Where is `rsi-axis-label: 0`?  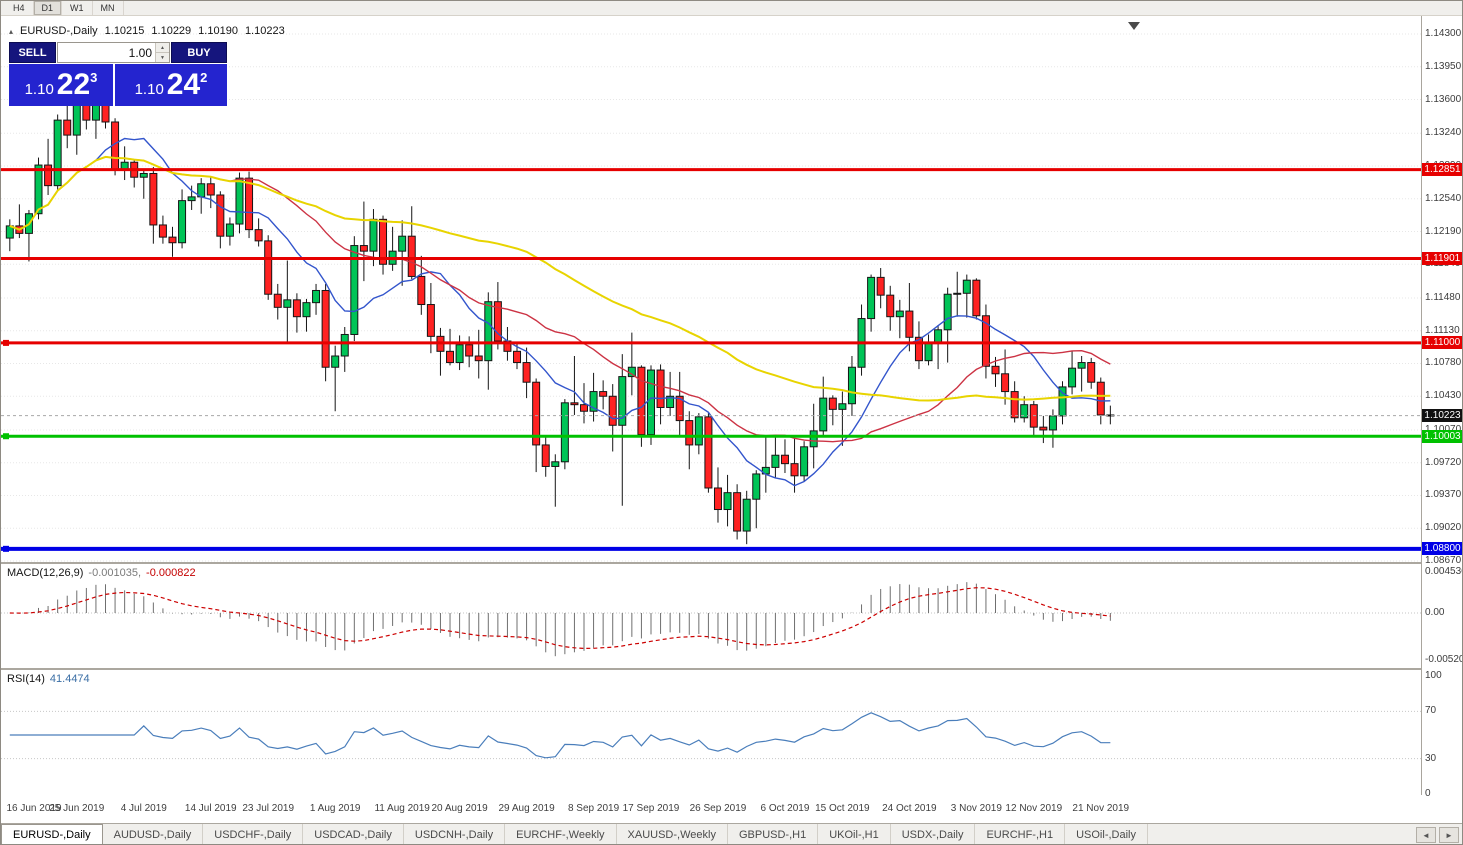
rsi-axis-label: 0 is located at coordinates (1428, 793).